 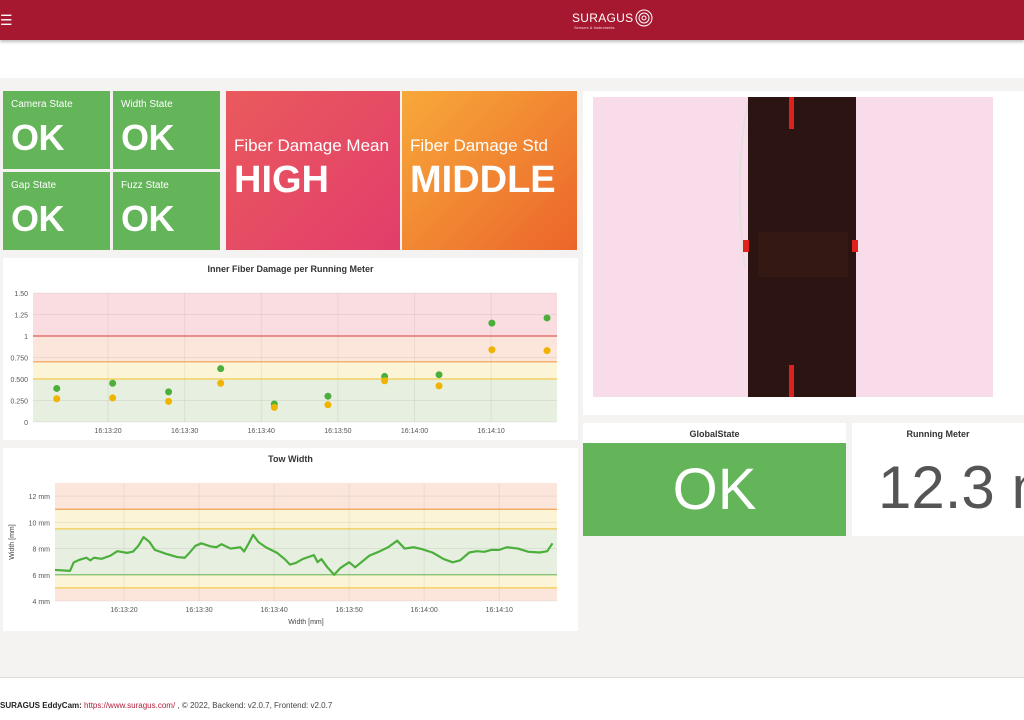 What do you see at coordinates (594, 27) in the screenshot?
I see `logo-subtitle: Sensors & Instruments` at bounding box center [594, 27].